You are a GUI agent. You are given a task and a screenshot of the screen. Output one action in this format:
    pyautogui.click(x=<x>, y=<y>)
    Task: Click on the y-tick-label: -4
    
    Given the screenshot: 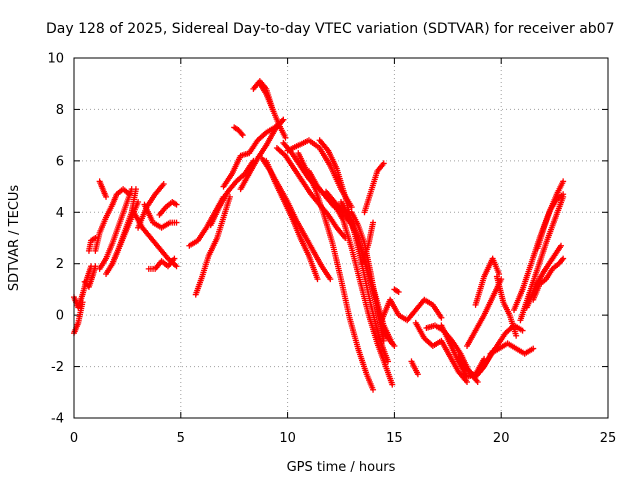 What is the action you would take?
    pyautogui.click(x=57, y=419)
    